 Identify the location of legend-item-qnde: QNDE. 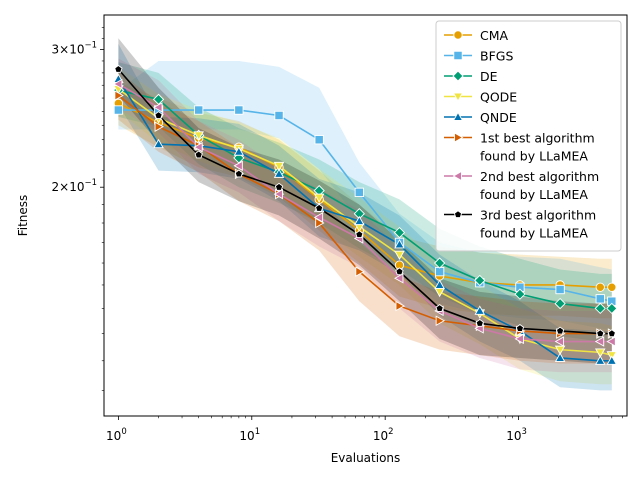
(480, 117).